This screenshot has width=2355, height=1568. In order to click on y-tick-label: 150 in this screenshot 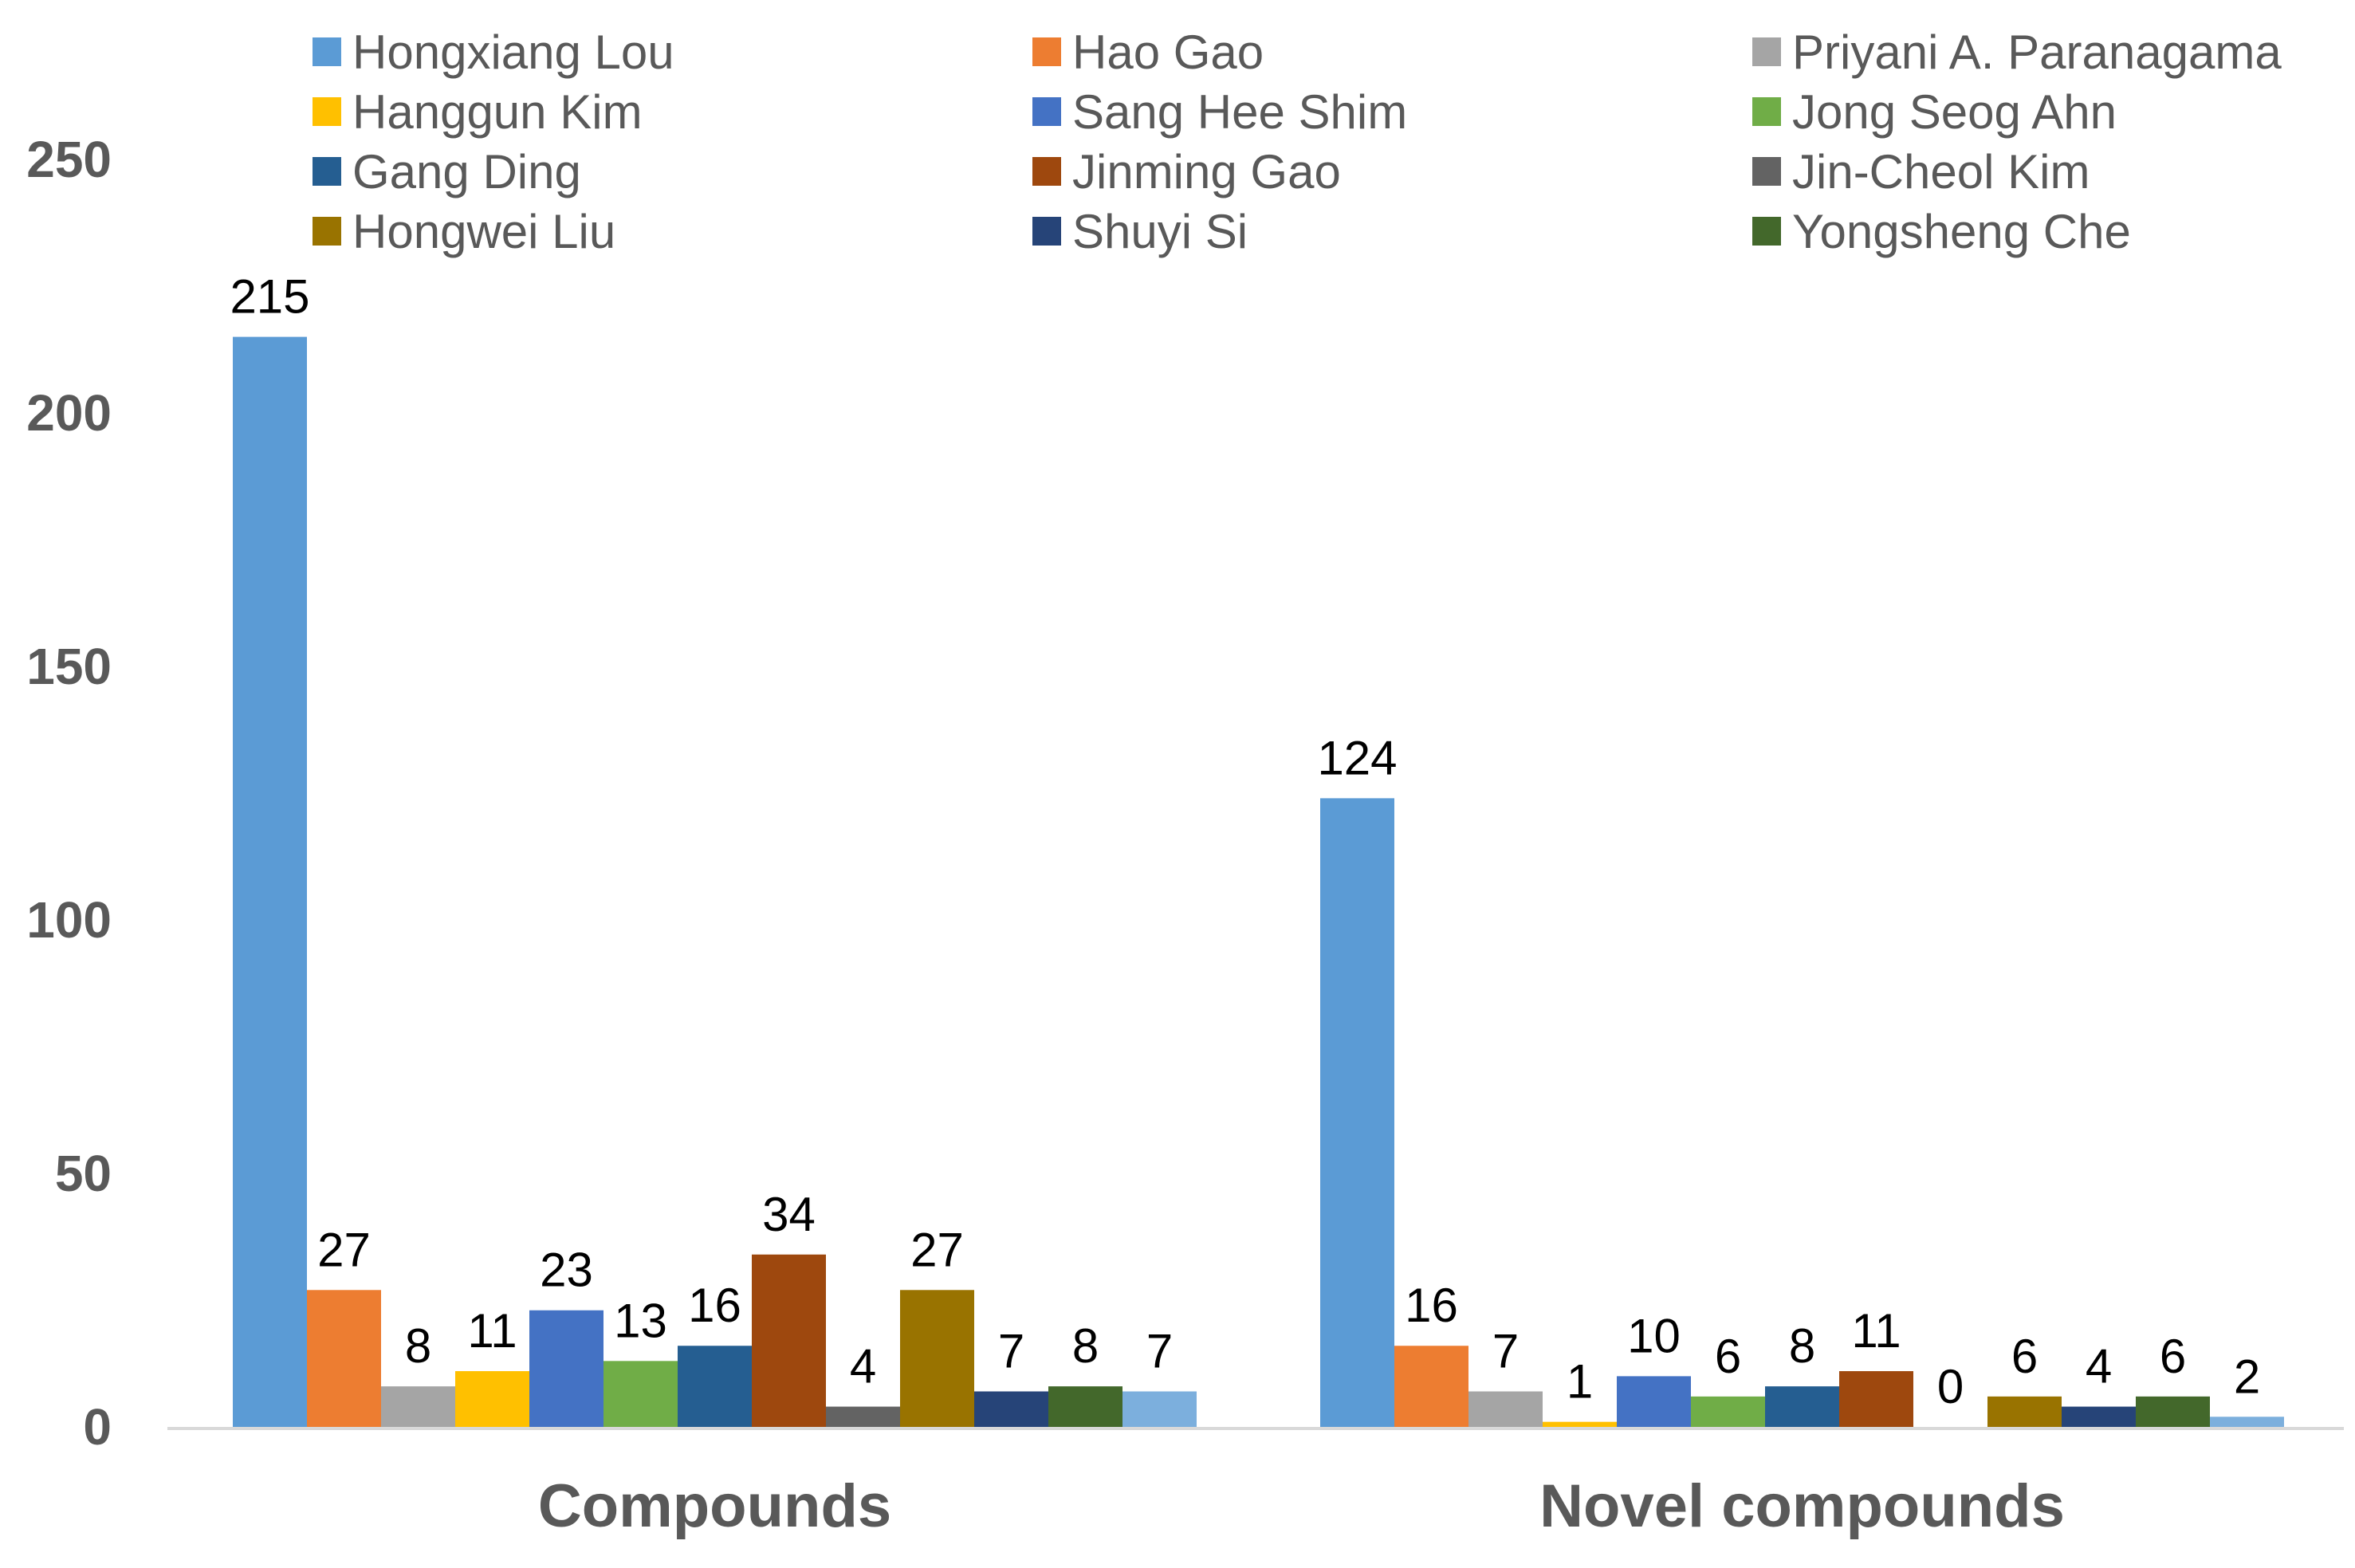, I will do `click(69, 666)`.